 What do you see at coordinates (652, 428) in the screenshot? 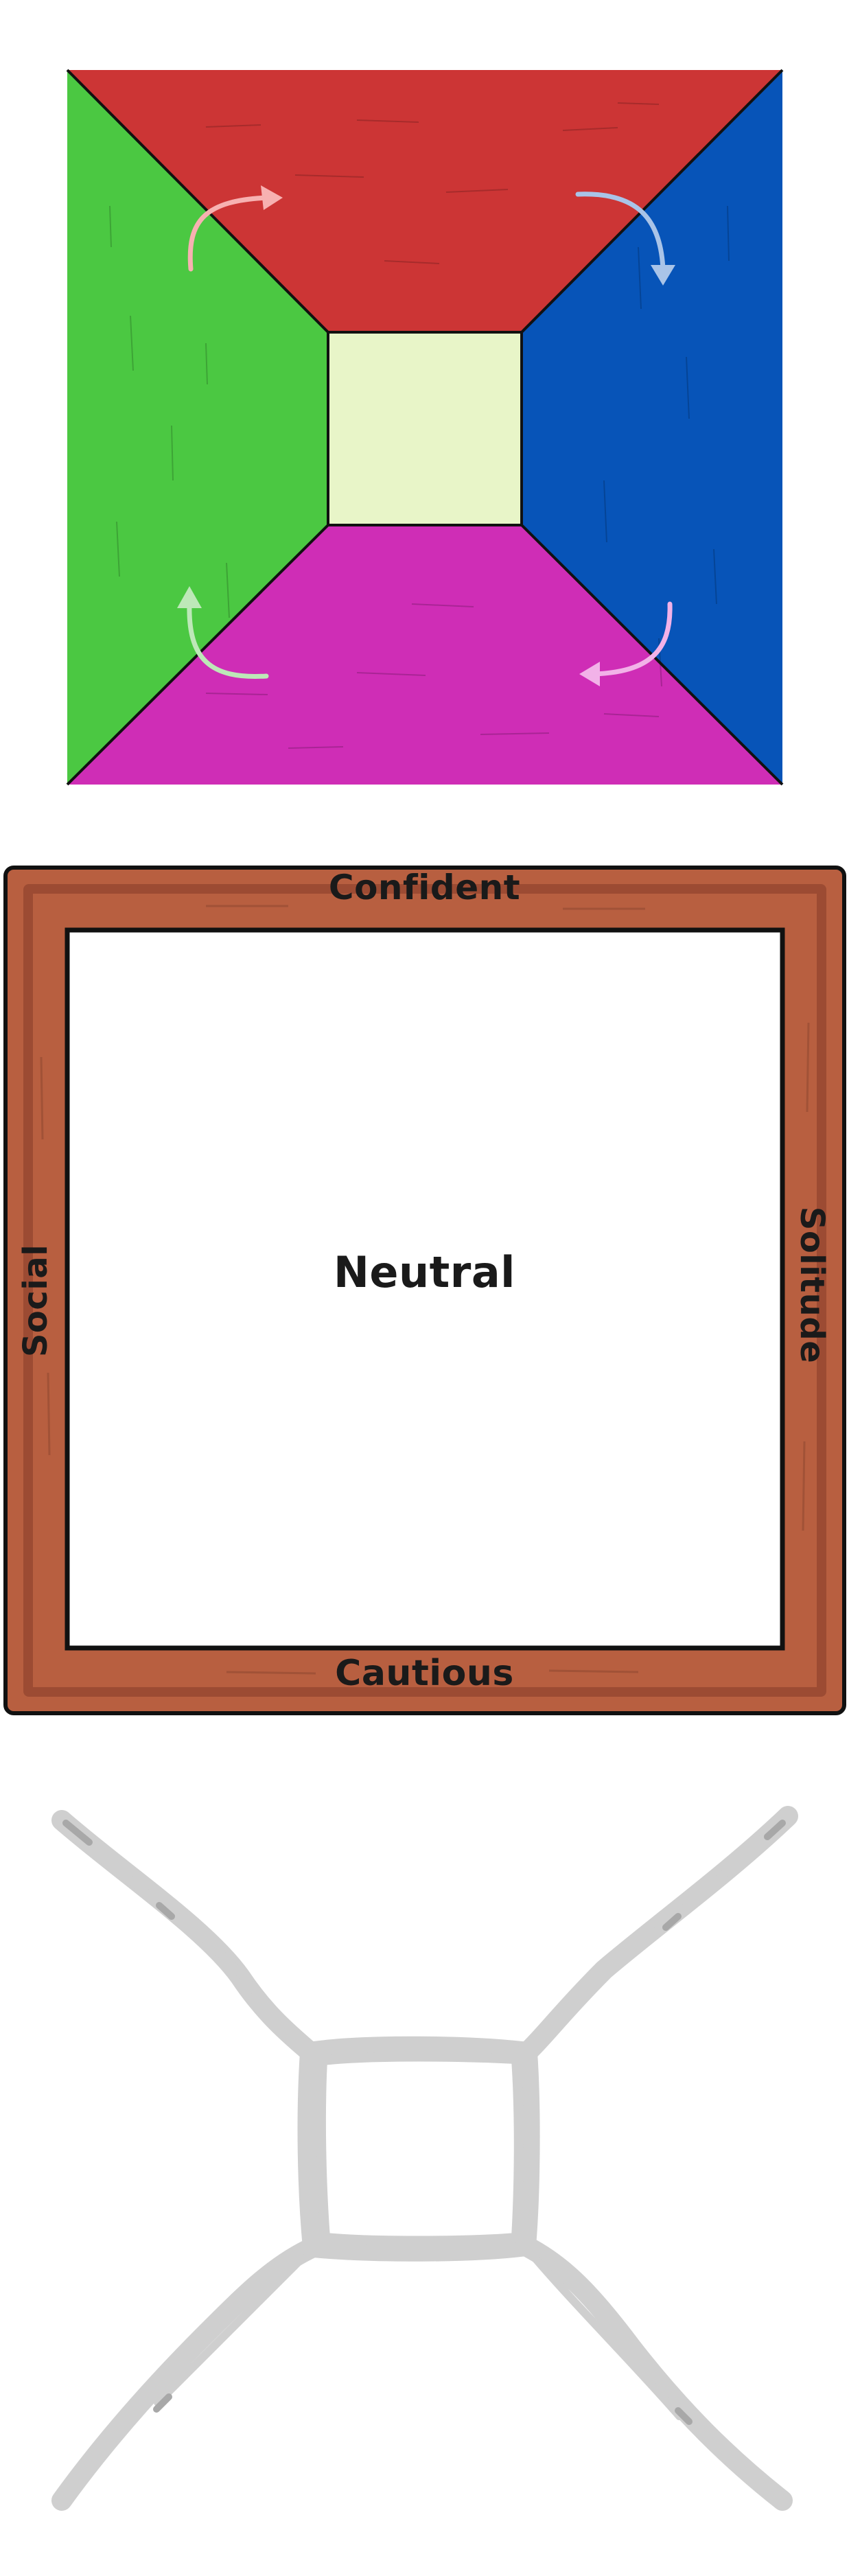
I see `right-trapezoid` at bounding box center [652, 428].